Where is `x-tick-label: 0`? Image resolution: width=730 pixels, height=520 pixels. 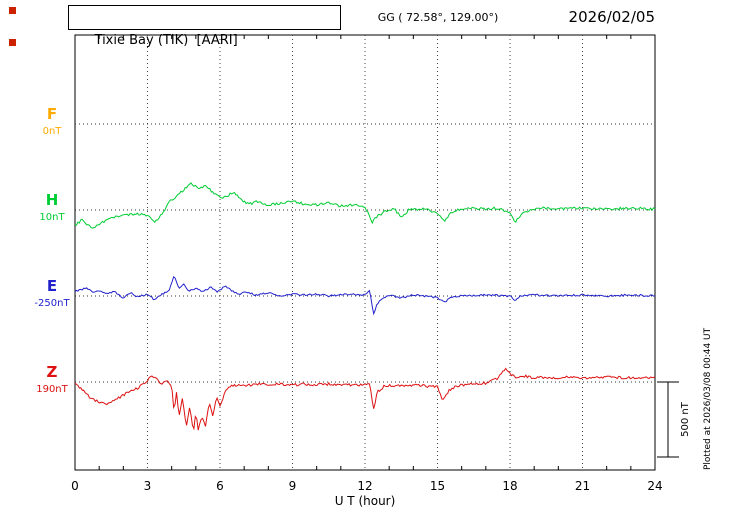
x-tick-label: 0 is located at coordinates (75, 486).